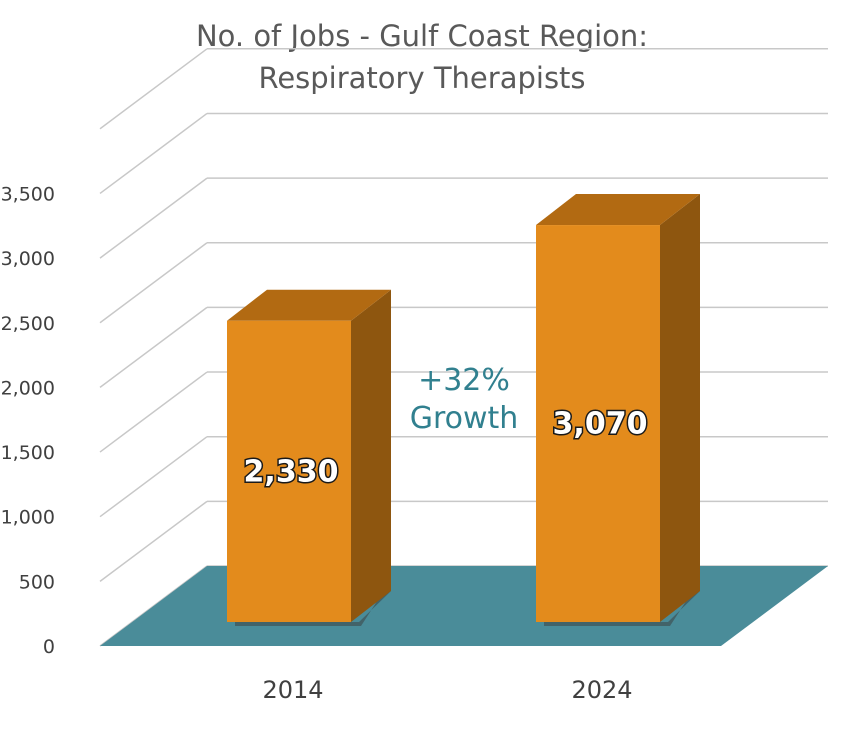  What do you see at coordinates (601, 690) in the screenshot?
I see `x-category-label-1: 2024` at bounding box center [601, 690].